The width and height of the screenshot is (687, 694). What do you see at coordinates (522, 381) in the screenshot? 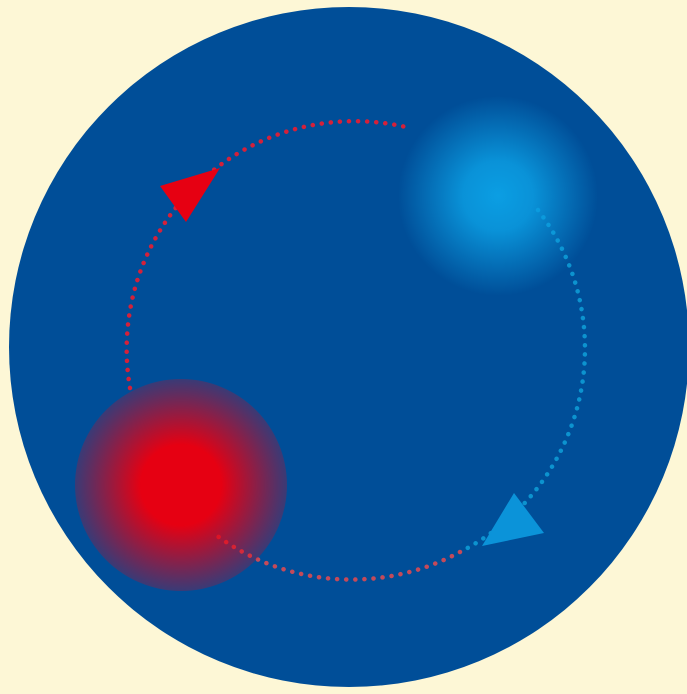
I see `cool-path-right` at bounding box center [522, 381].